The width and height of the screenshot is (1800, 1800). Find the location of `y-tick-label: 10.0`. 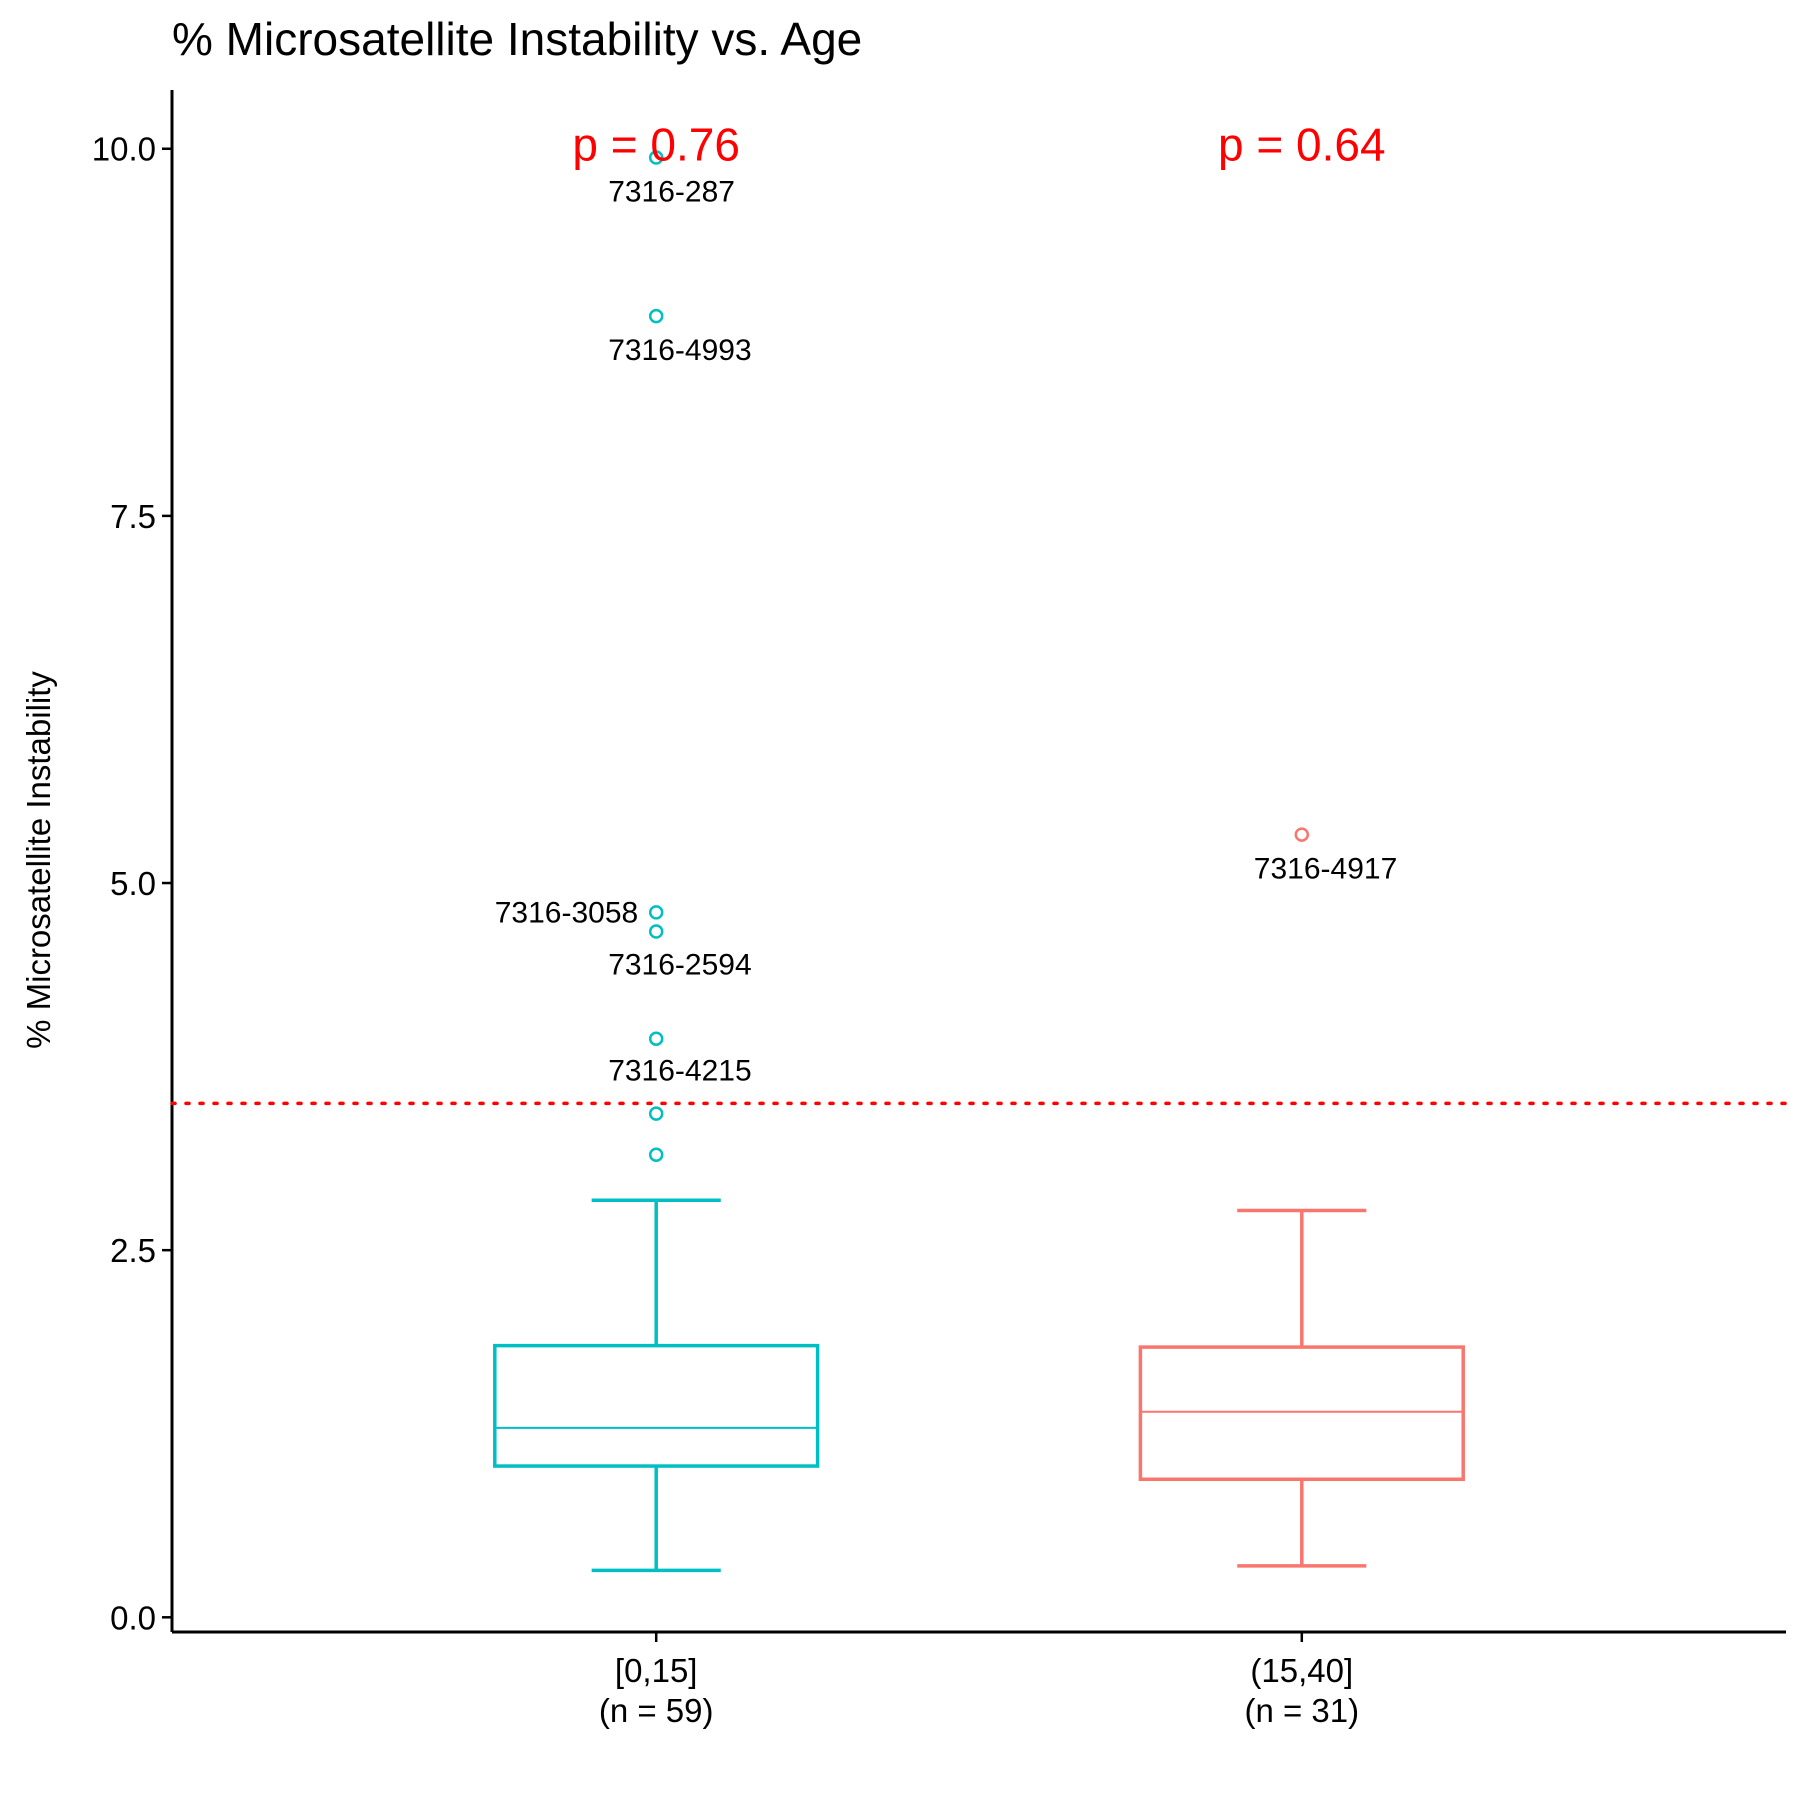

y-tick-label: 10.0 is located at coordinates (124, 149).